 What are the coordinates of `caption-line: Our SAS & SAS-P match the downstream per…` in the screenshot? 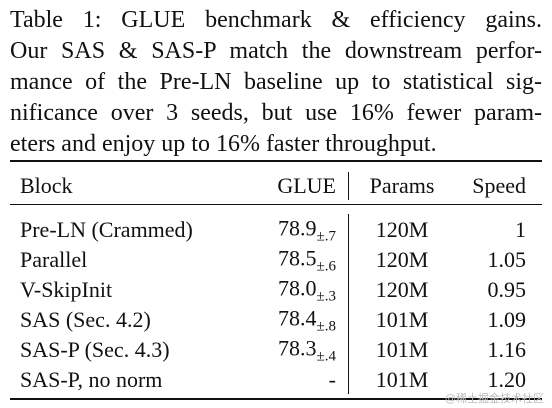 It's located at (276, 51).